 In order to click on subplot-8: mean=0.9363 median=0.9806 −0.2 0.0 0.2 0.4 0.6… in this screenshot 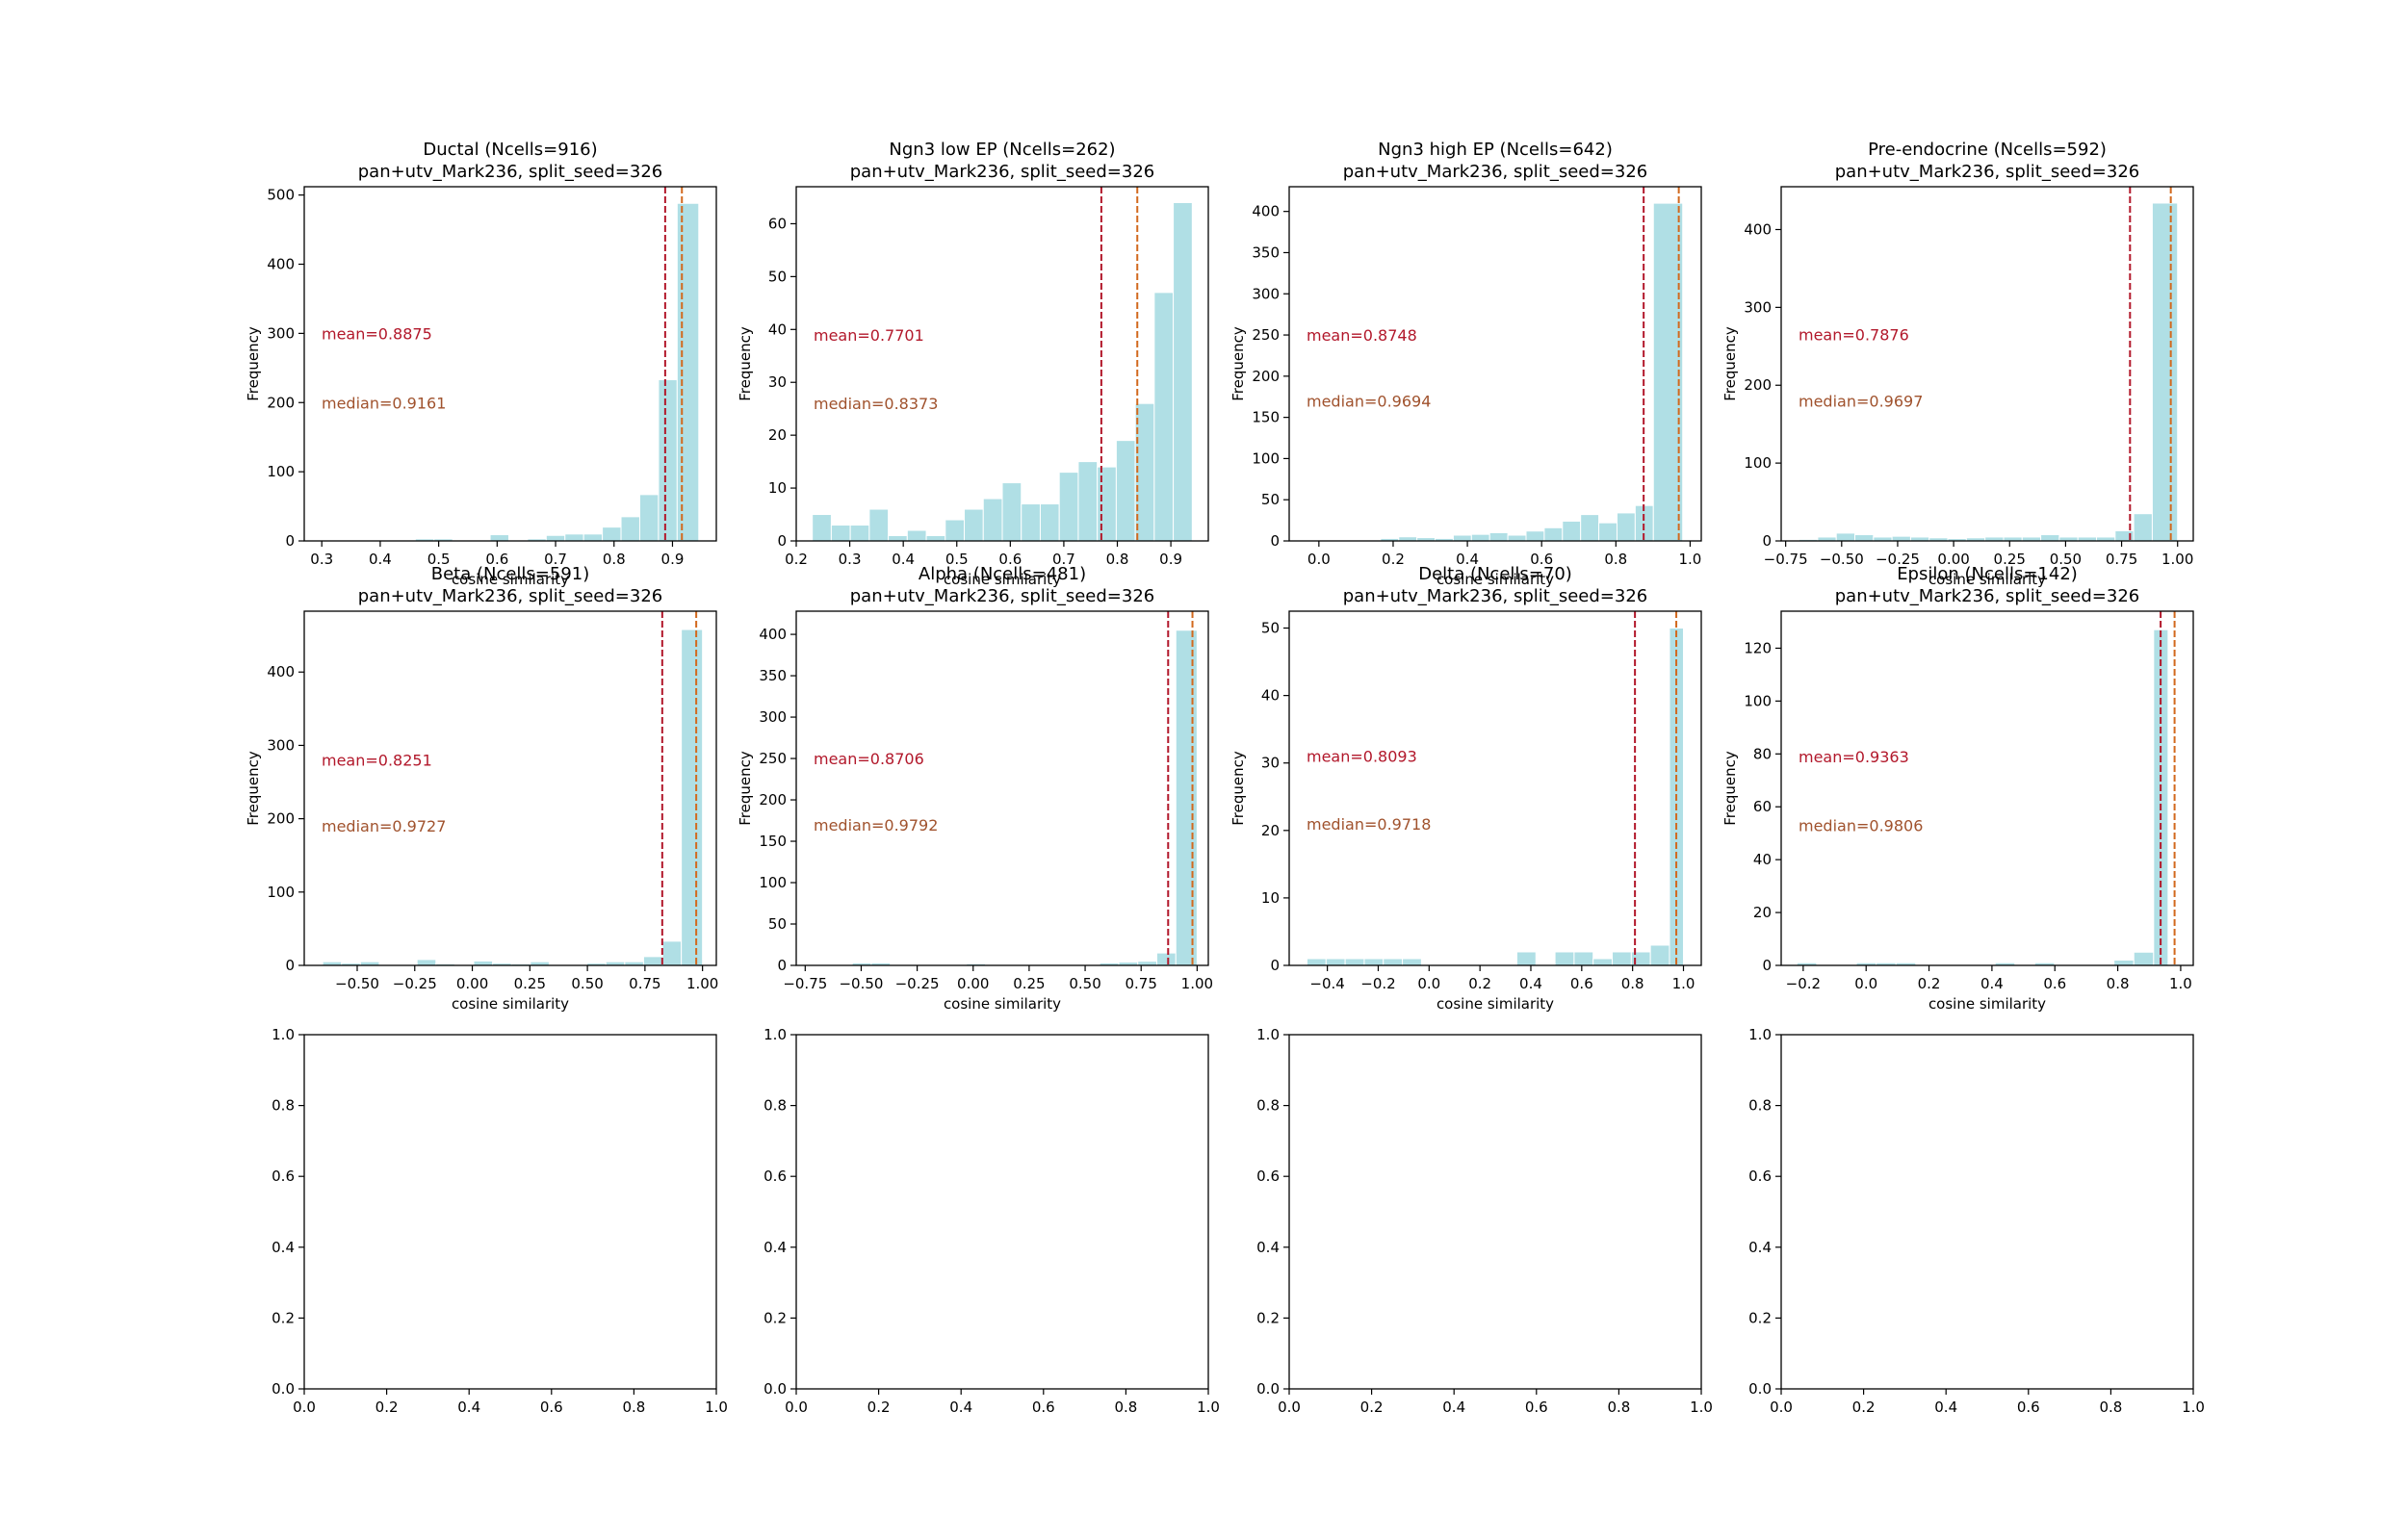, I will do `click(1957, 788)`.